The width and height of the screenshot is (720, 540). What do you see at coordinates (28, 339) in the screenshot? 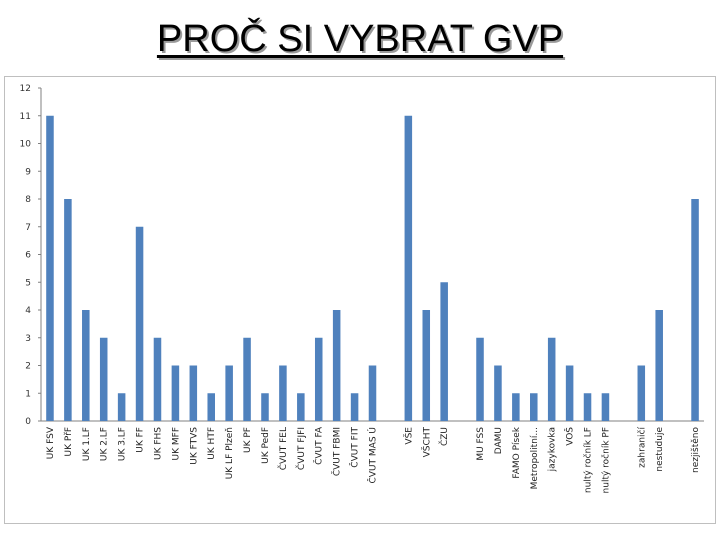
I see `y-tick-label: 3` at bounding box center [28, 339].